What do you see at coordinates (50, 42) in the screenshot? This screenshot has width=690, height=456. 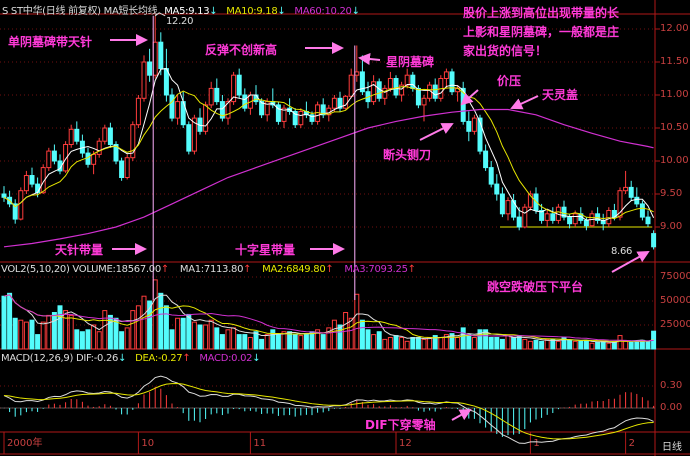 I see `annotation-tombstone-needle: 单阴墓碑带天针` at bounding box center [50, 42].